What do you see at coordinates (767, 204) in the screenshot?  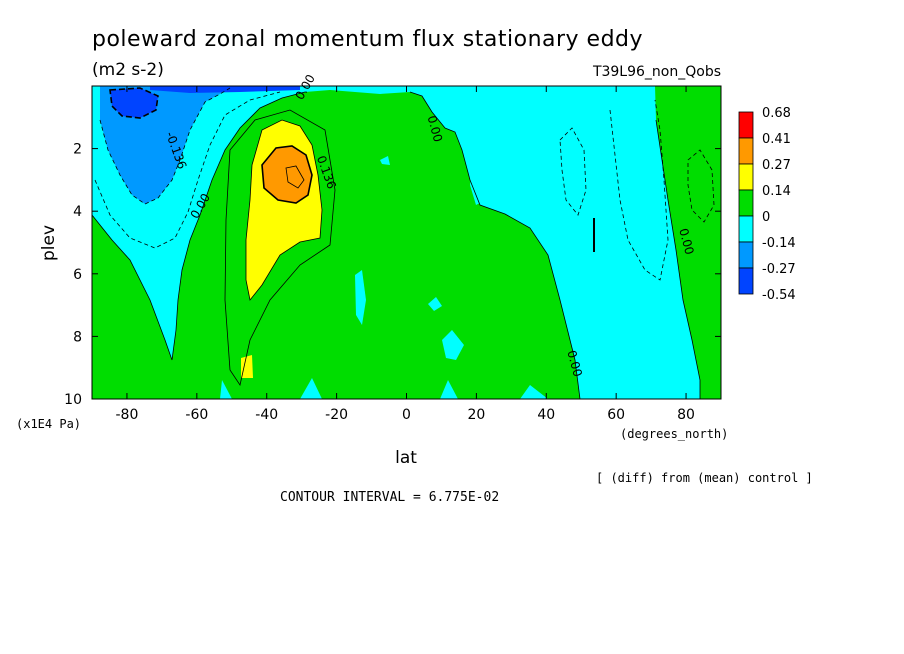 I see `colorbar: 0.68 0.41 0.27 0.14 0 -0.14 -0.27 -0.54` at bounding box center [767, 204].